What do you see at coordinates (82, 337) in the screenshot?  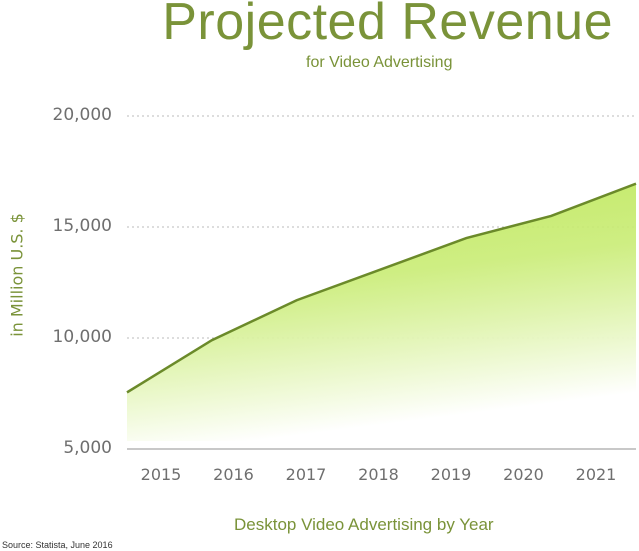 I see `y-tick-label: 10,000` at bounding box center [82, 337].